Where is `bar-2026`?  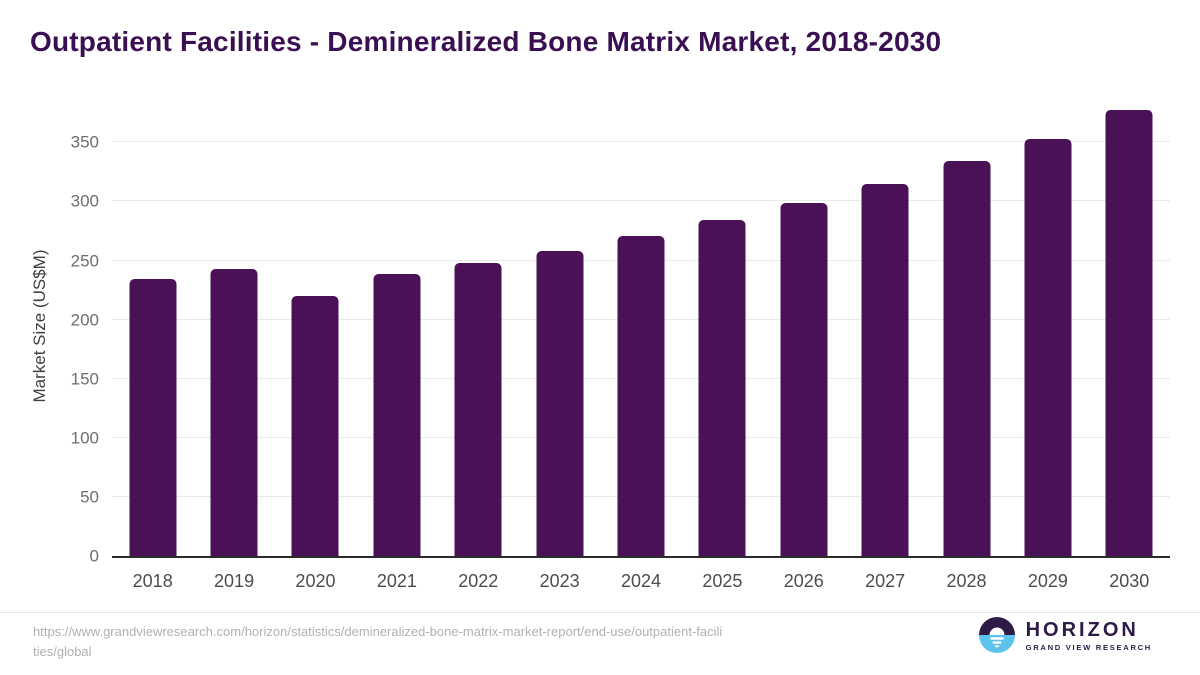
bar-2026 is located at coordinates (804, 379).